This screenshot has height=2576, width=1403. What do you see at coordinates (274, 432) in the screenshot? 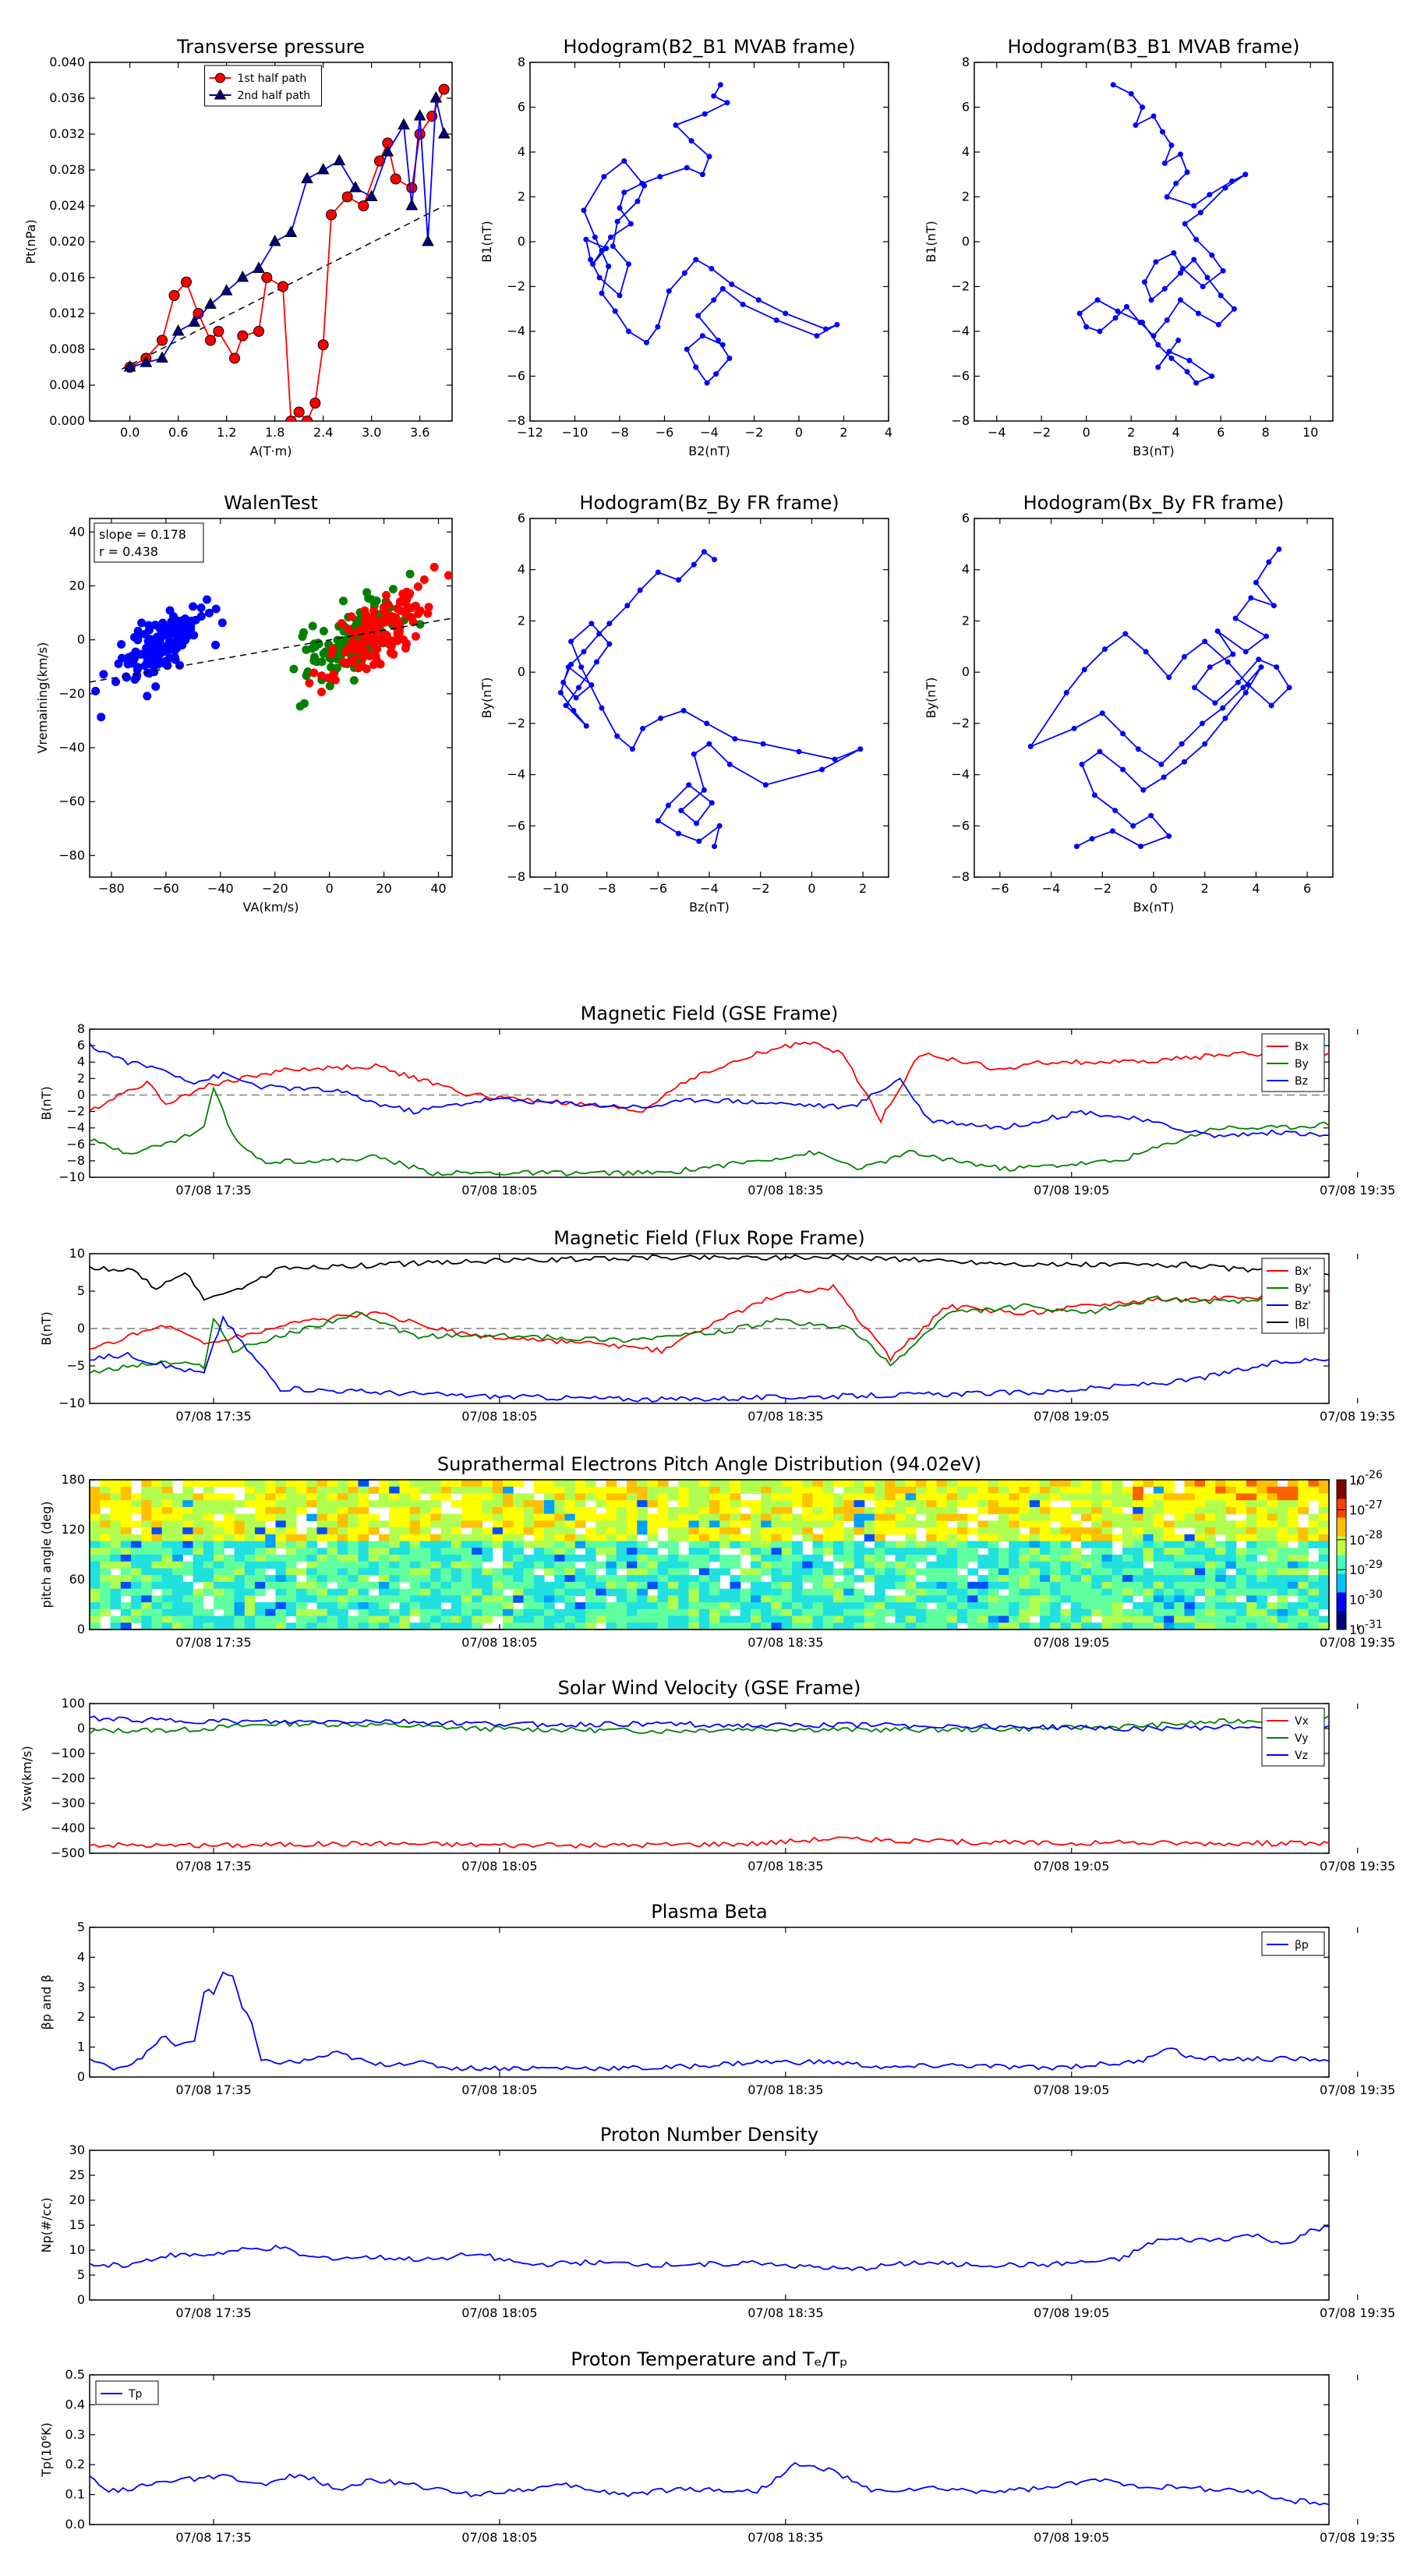
I see `tp-xtick-label: 1.8` at bounding box center [274, 432].